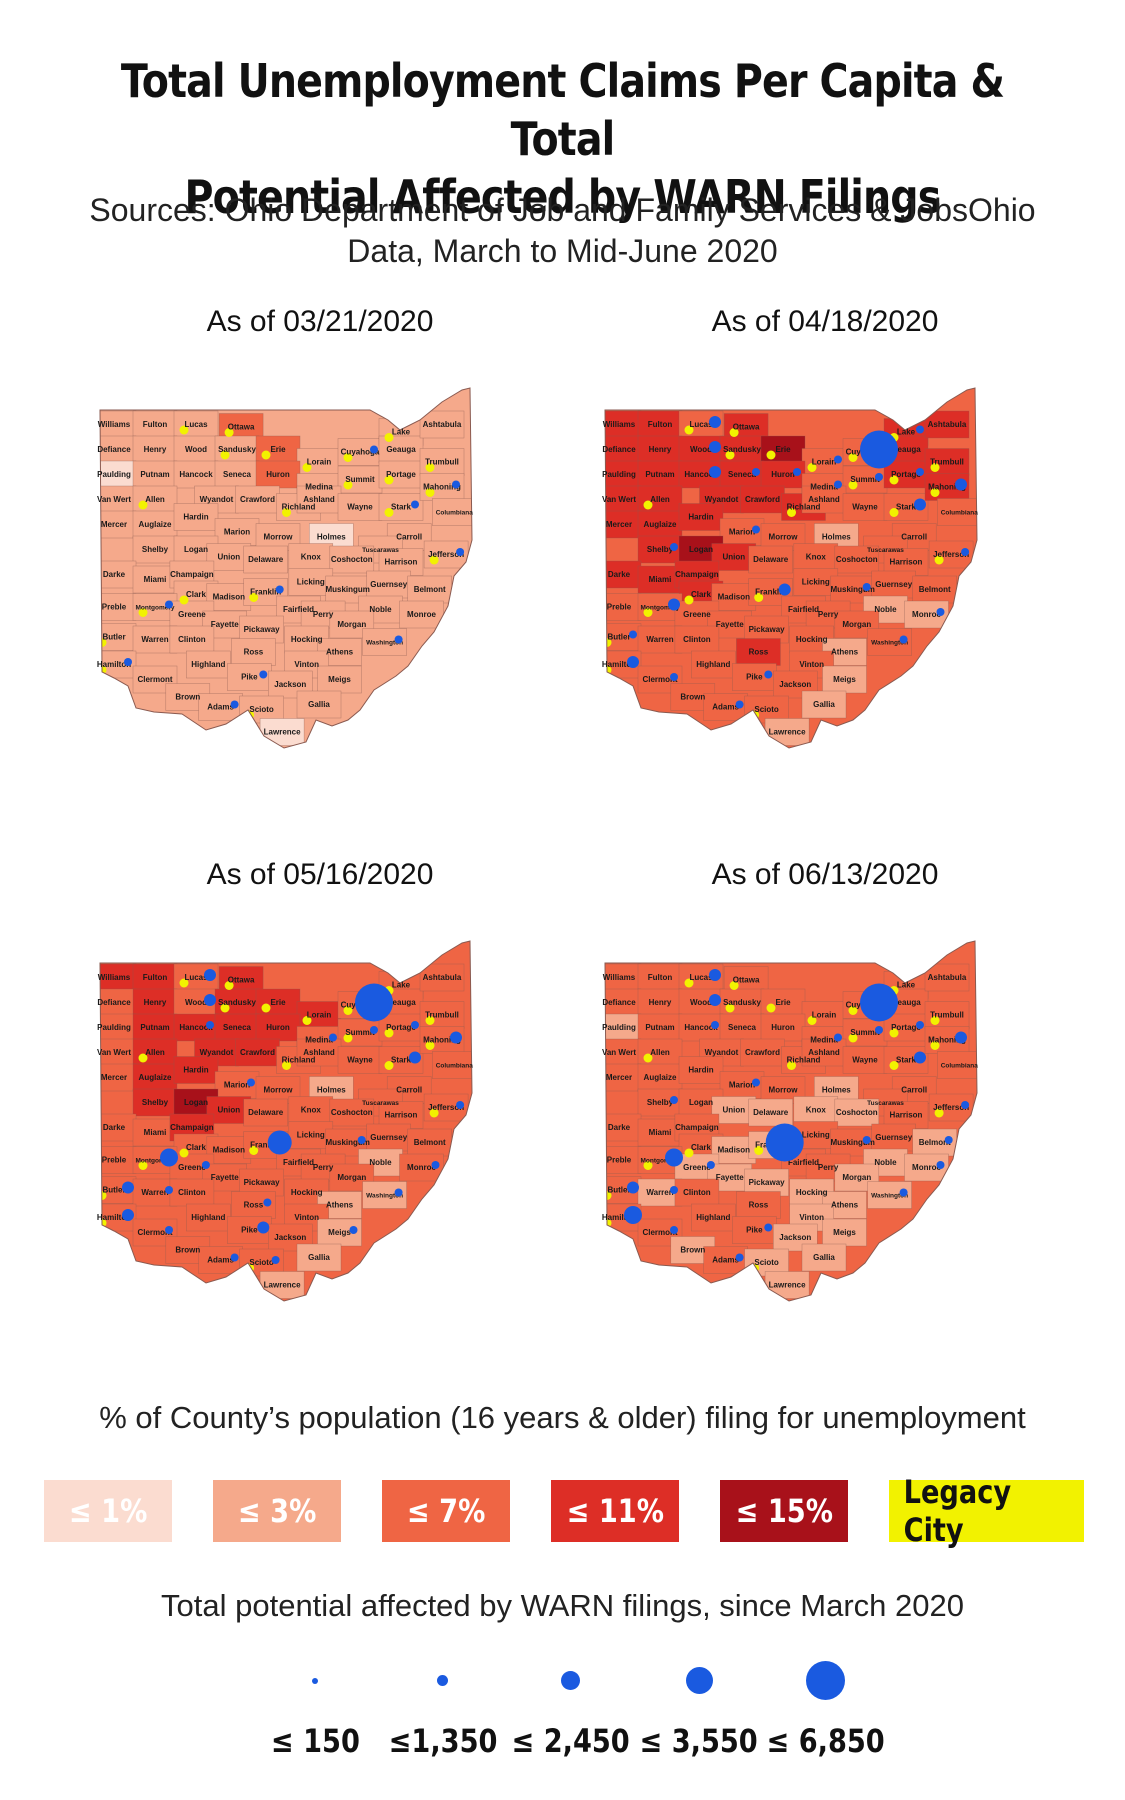 The width and height of the screenshot is (1125, 1800). What do you see at coordinates (619, 1002) in the screenshot?
I see `county-label: Defiance` at bounding box center [619, 1002].